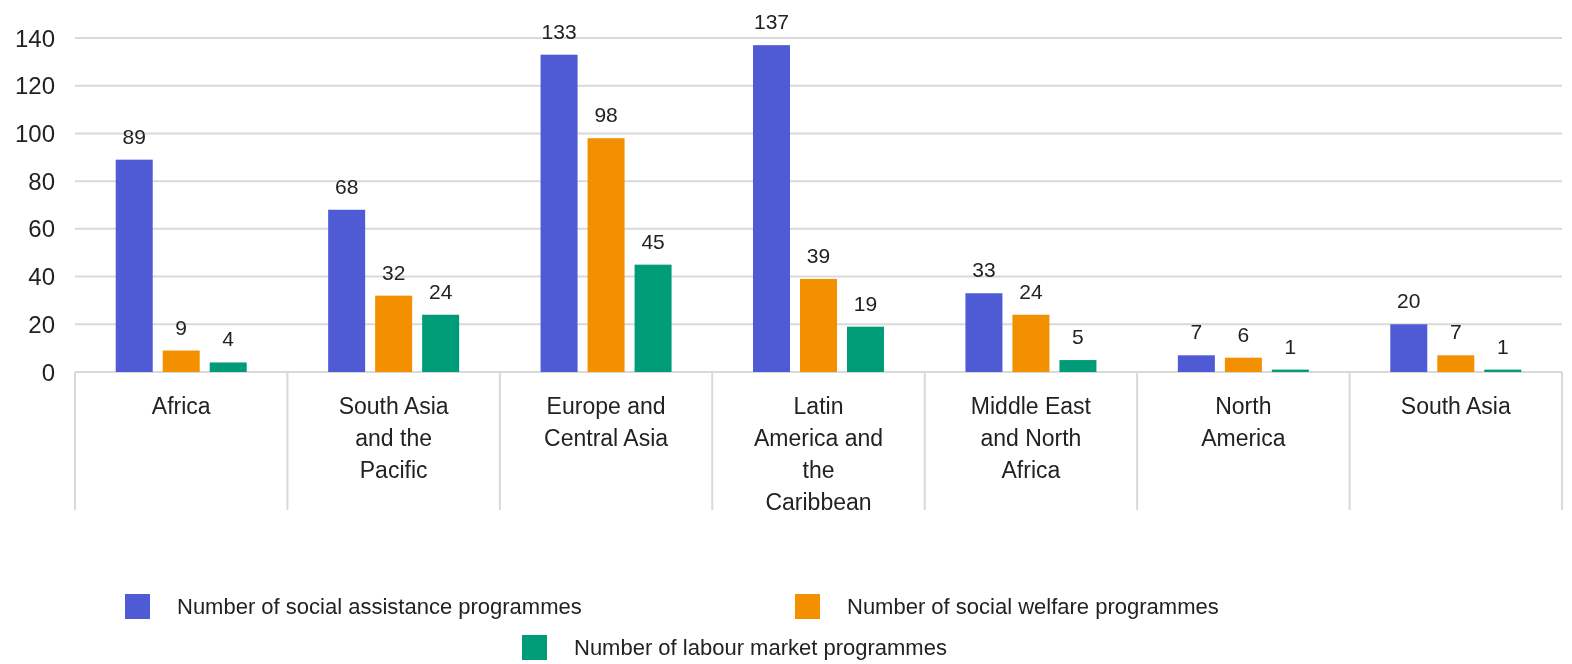  Describe the element at coordinates (48, 372) in the screenshot. I see `y-tick-label: 0` at that location.